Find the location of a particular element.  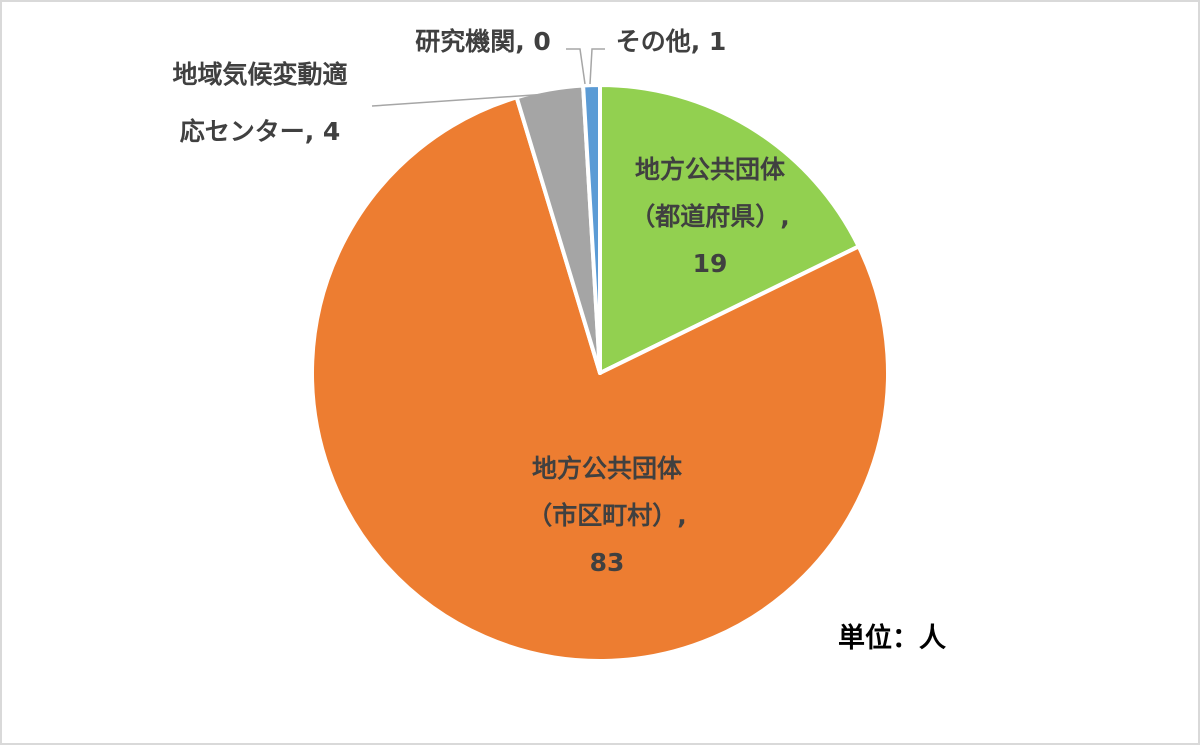

slice-other is located at coordinates (591, 229).